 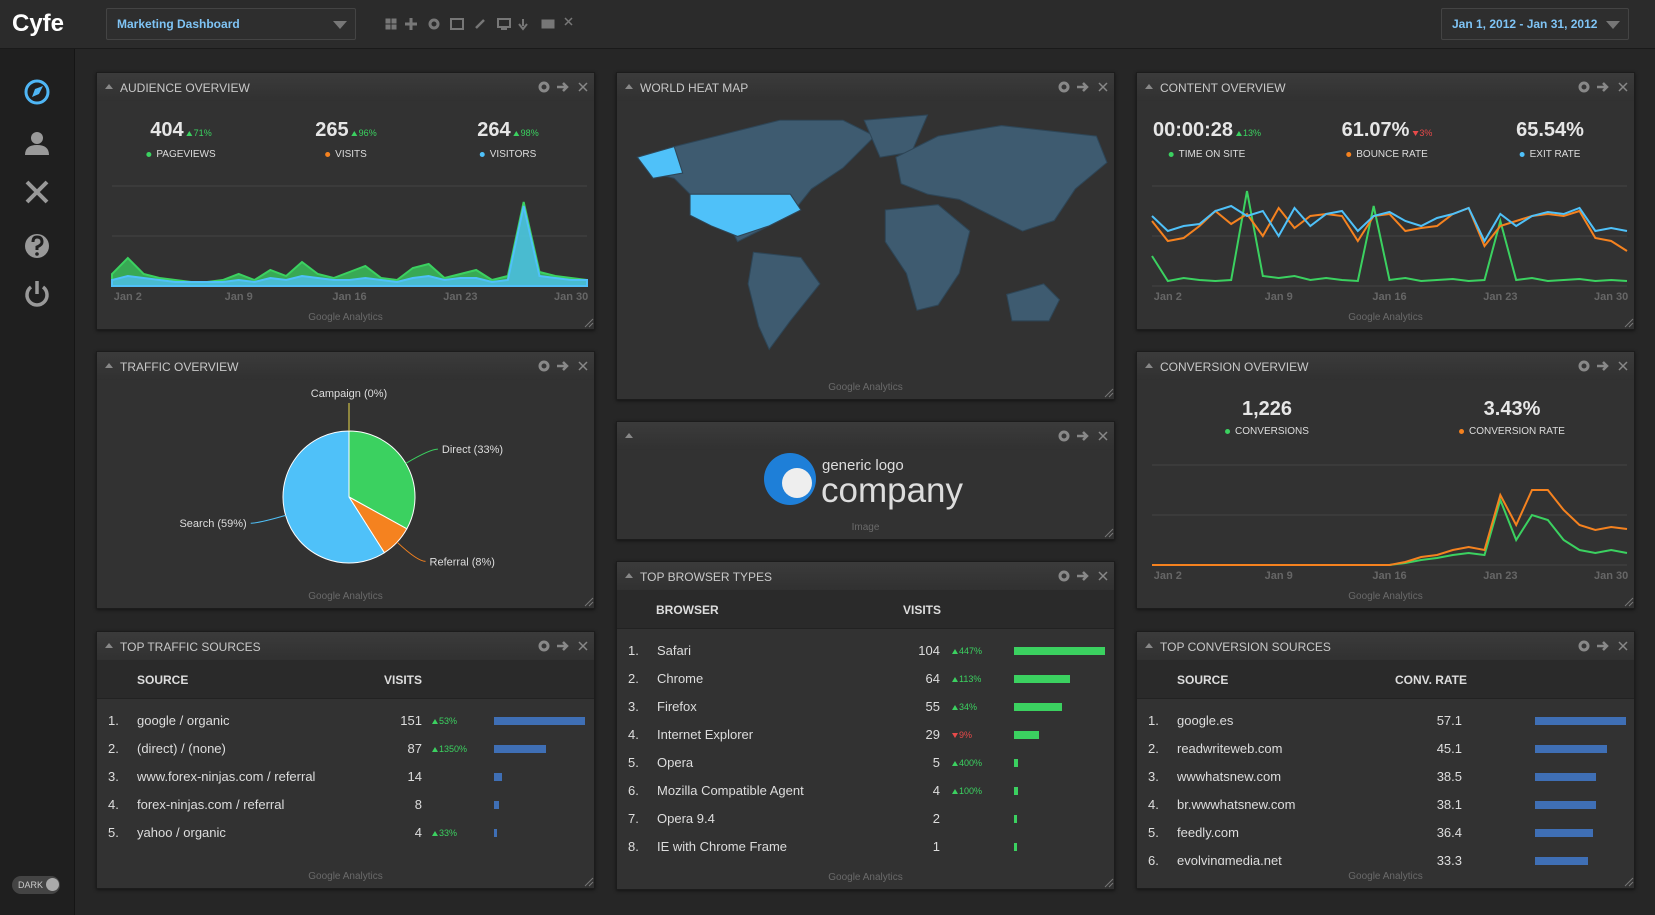 What do you see at coordinates (1212, 154) in the screenshot?
I see `metric-name: TIME ON SITE` at bounding box center [1212, 154].